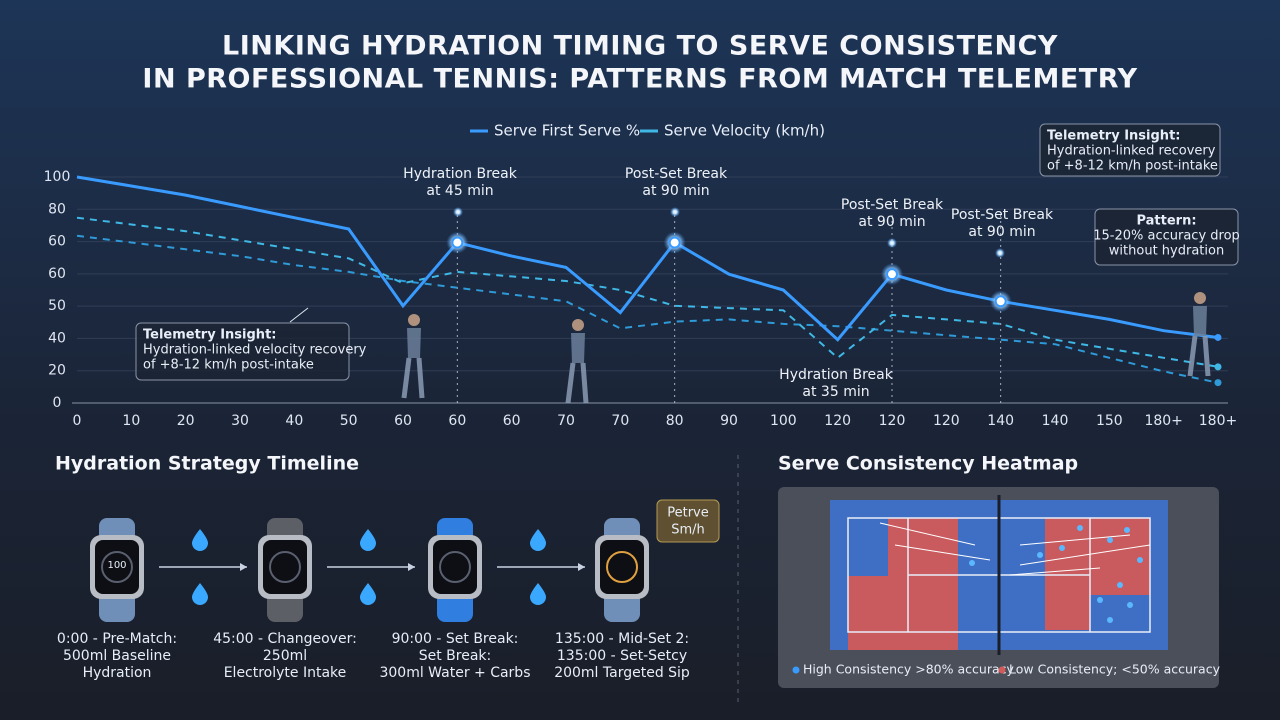  Describe the element at coordinates (1115, 669) in the screenshot. I see `legend-text: Low Consistency; <50% accuracy` at that location.